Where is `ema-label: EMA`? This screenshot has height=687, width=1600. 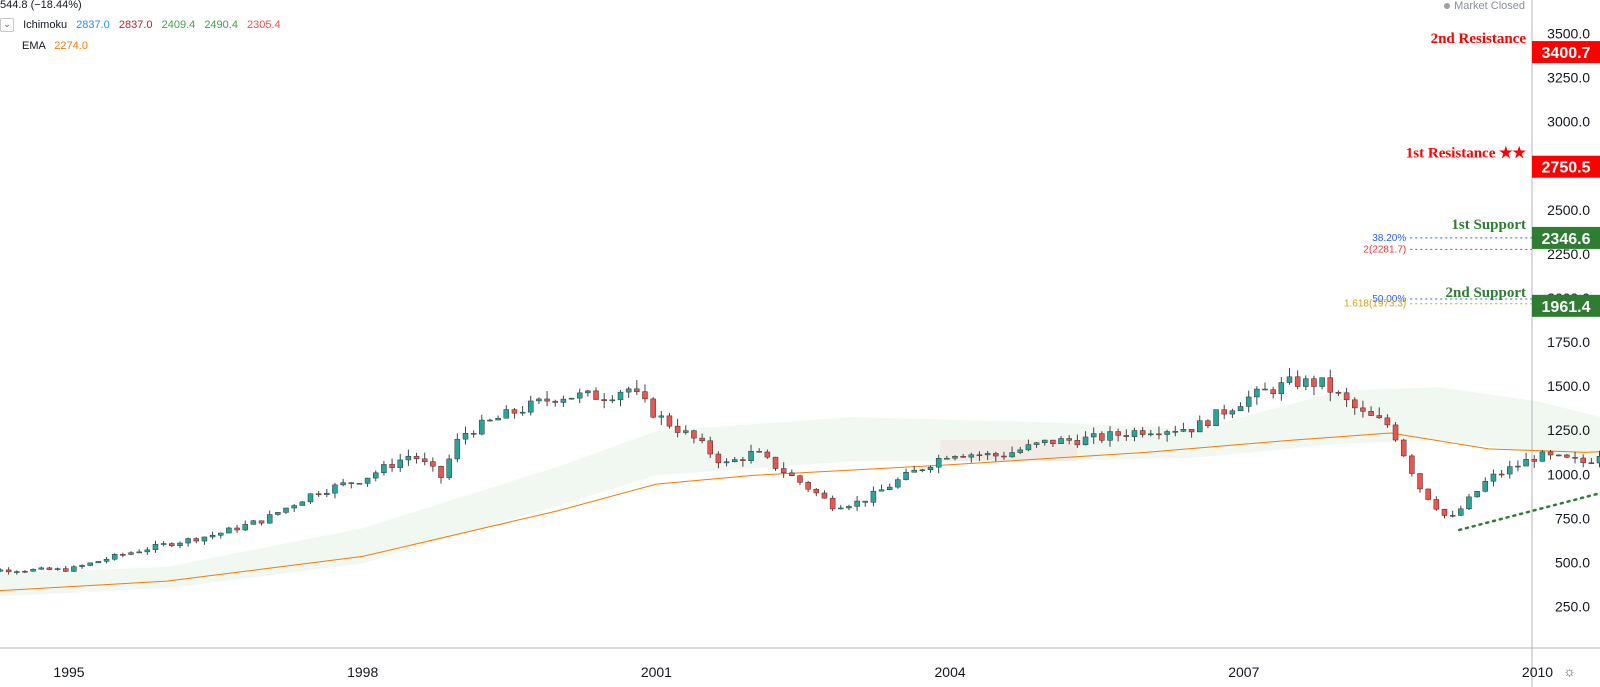 ema-label: EMA is located at coordinates (34, 46).